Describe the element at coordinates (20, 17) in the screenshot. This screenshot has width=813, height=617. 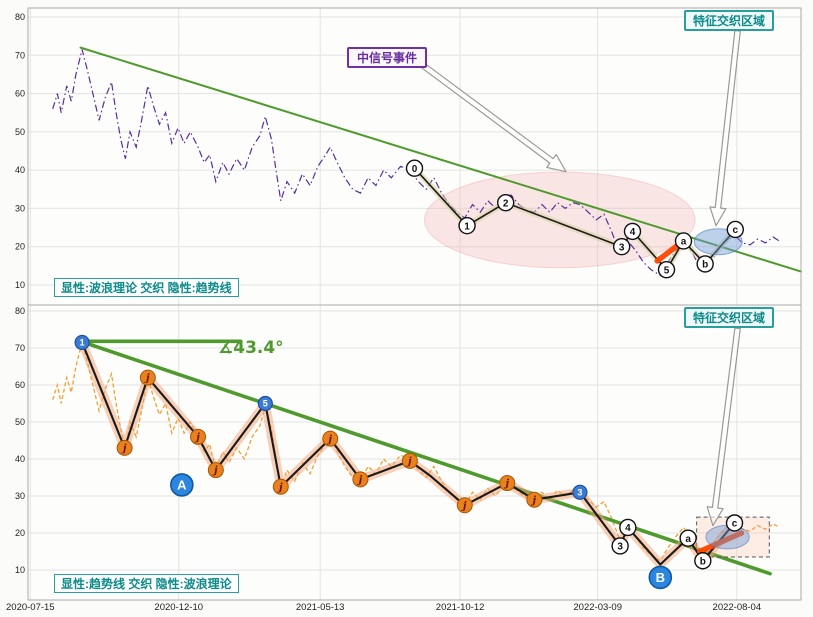
I see `y-tick-label: 80` at that location.